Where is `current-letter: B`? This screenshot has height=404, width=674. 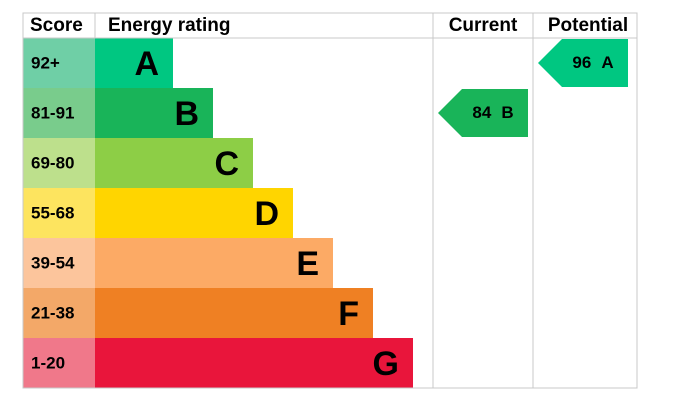 current-letter: B is located at coordinates (507, 112).